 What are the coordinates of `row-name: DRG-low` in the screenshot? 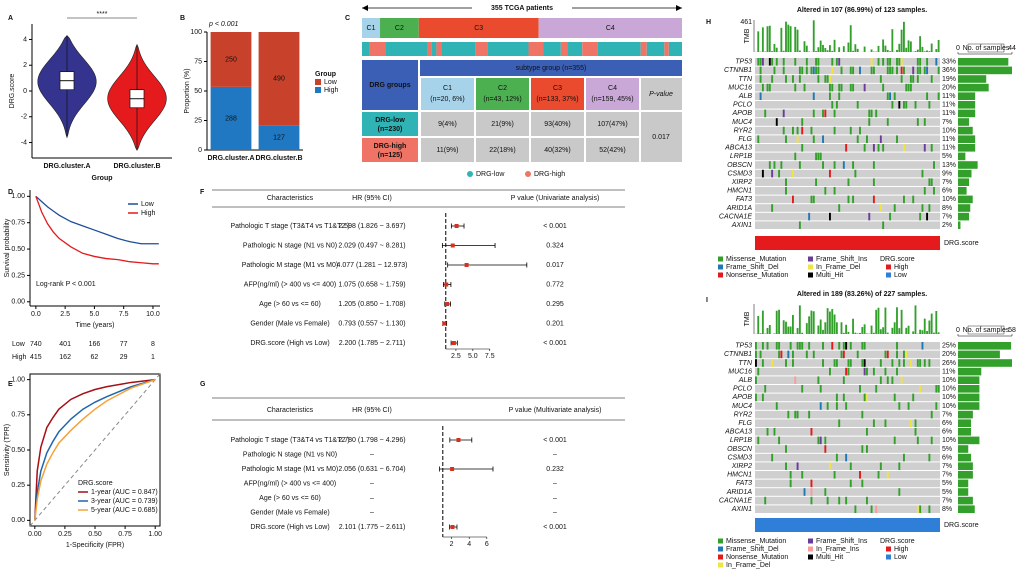 It's located at (390, 120).